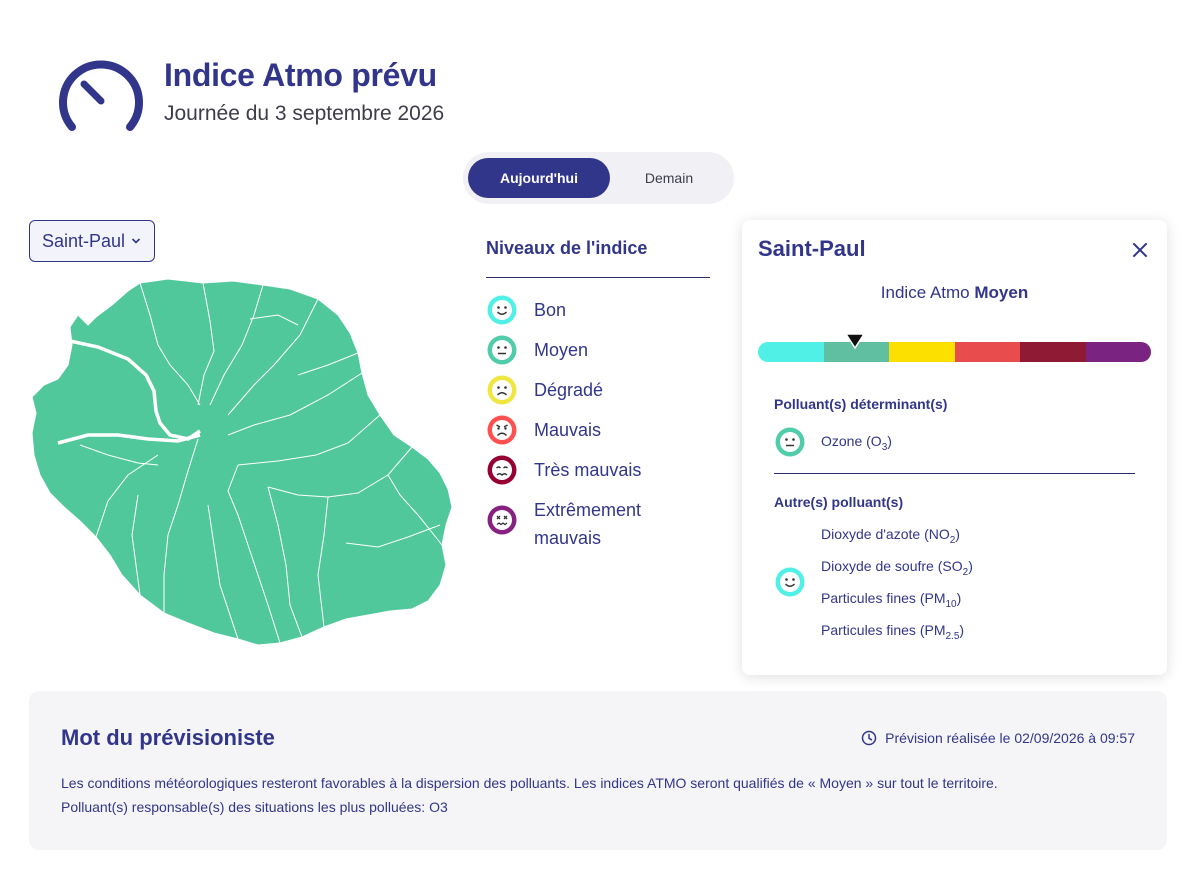 The width and height of the screenshot is (1193, 884). What do you see at coordinates (300, 75) in the screenshot?
I see `page-title: Indice Atmo prévu` at bounding box center [300, 75].